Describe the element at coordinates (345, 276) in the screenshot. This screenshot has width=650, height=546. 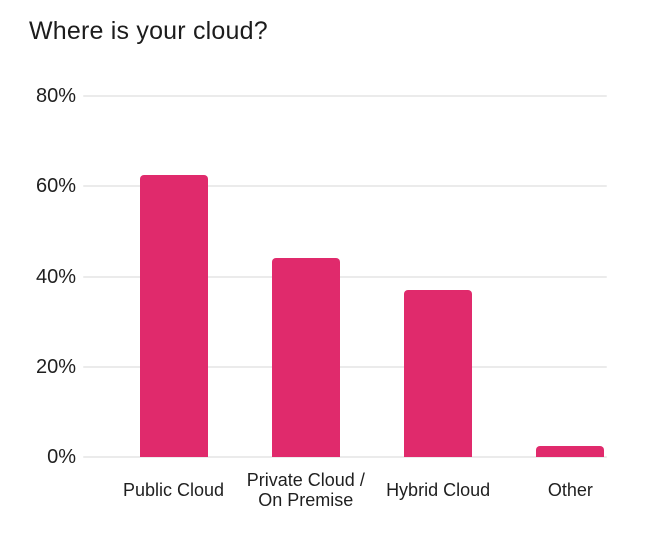
I see `gridline-40%` at that location.